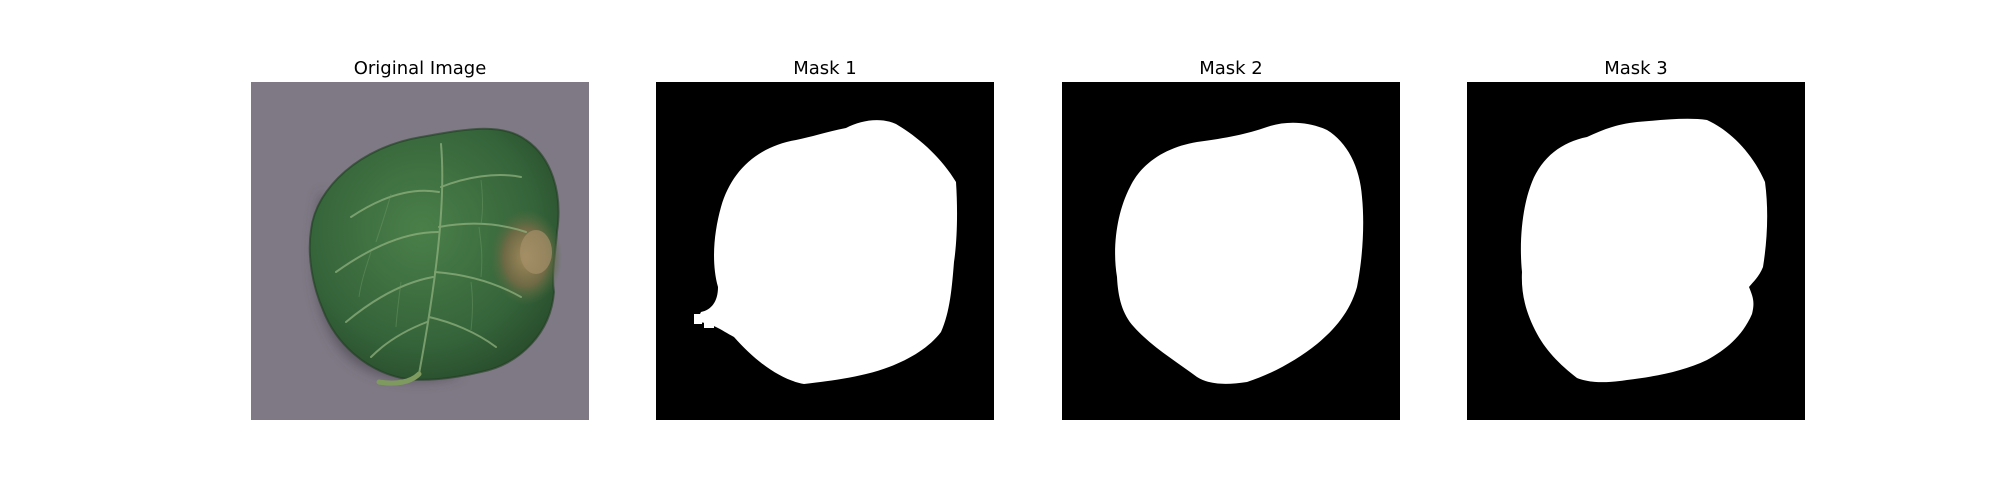 Image resolution: width=2000 pixels, height=500 pixels. Describe the element at coordinates (1636, 251) in the screenshot. I see `mask-3-image` at that location.